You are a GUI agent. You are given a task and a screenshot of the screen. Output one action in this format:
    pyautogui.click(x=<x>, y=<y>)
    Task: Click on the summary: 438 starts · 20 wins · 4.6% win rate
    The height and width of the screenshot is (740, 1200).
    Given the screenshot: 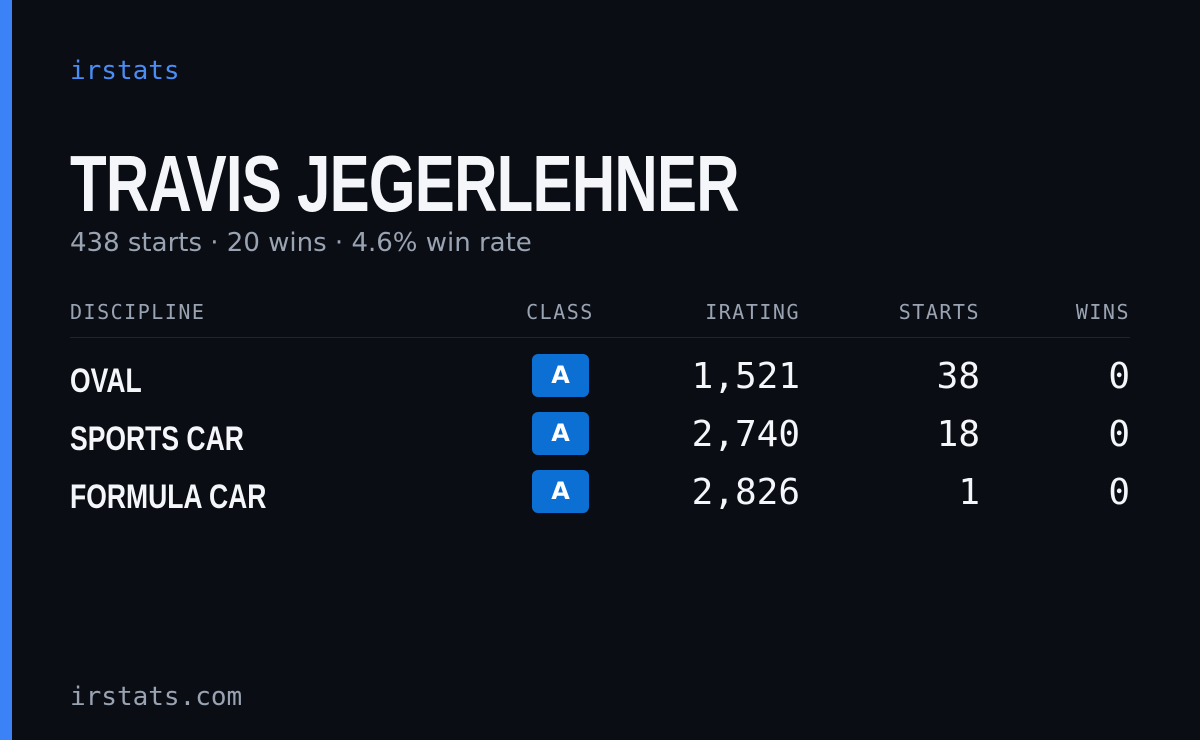 What is the action you would take?
    pyautogui.click(x=301, y=243)
    